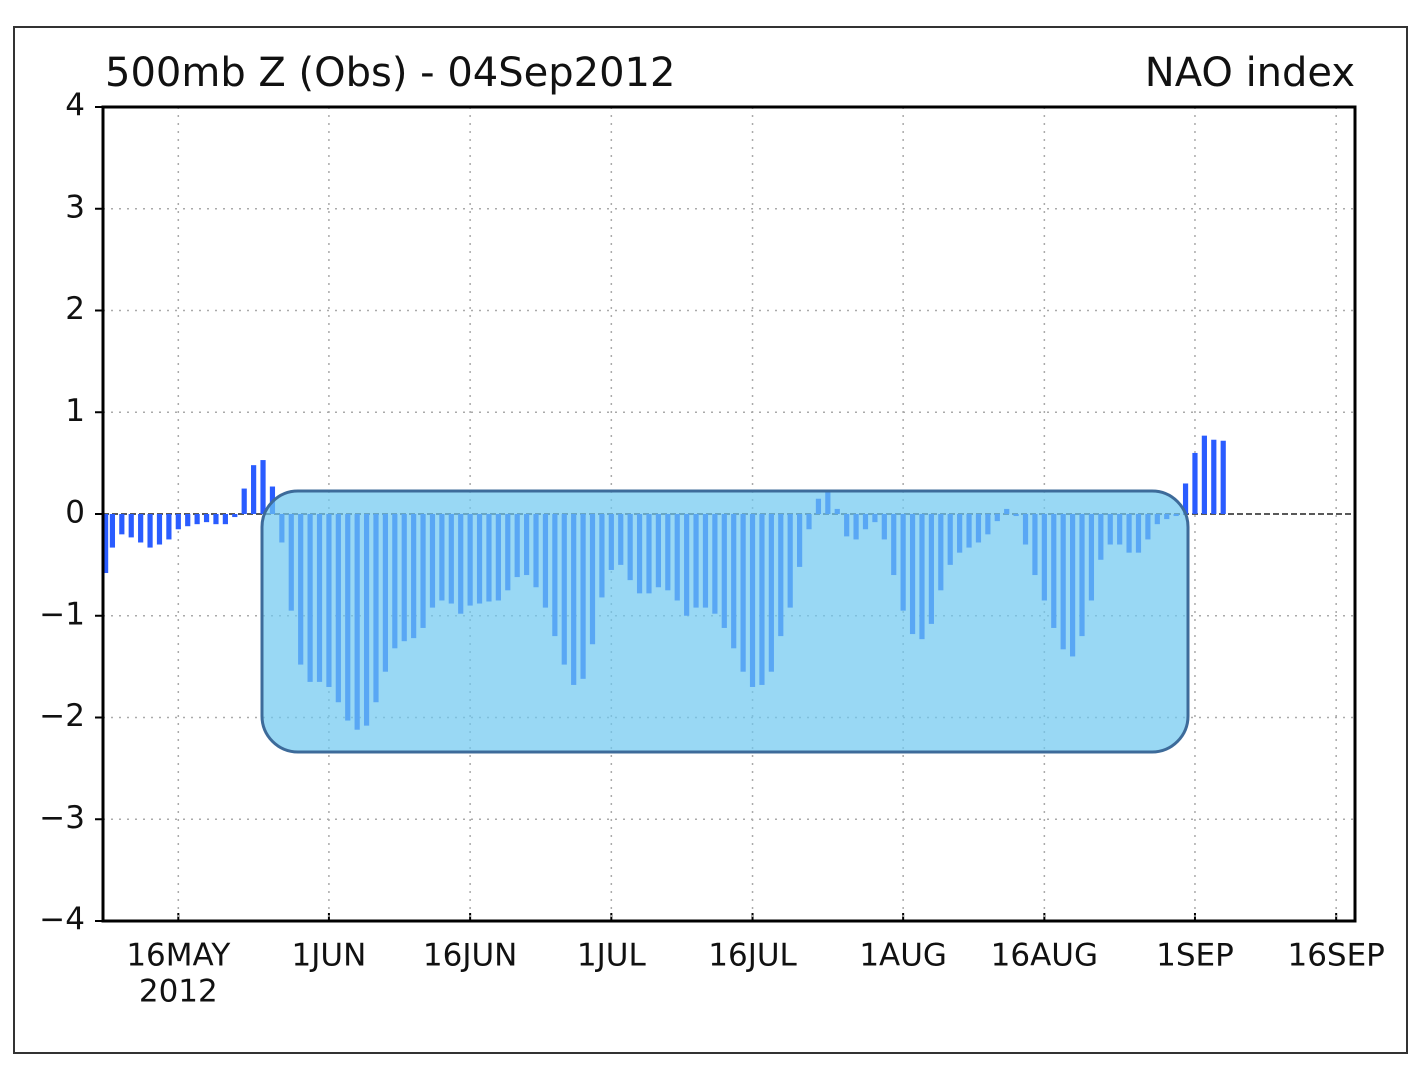 The width and height of the screenshot is (1421, 1066). Describe the element at coordinates (752, 956) in the screenshot. I see `x-tick-label: 16JUL` at that location.